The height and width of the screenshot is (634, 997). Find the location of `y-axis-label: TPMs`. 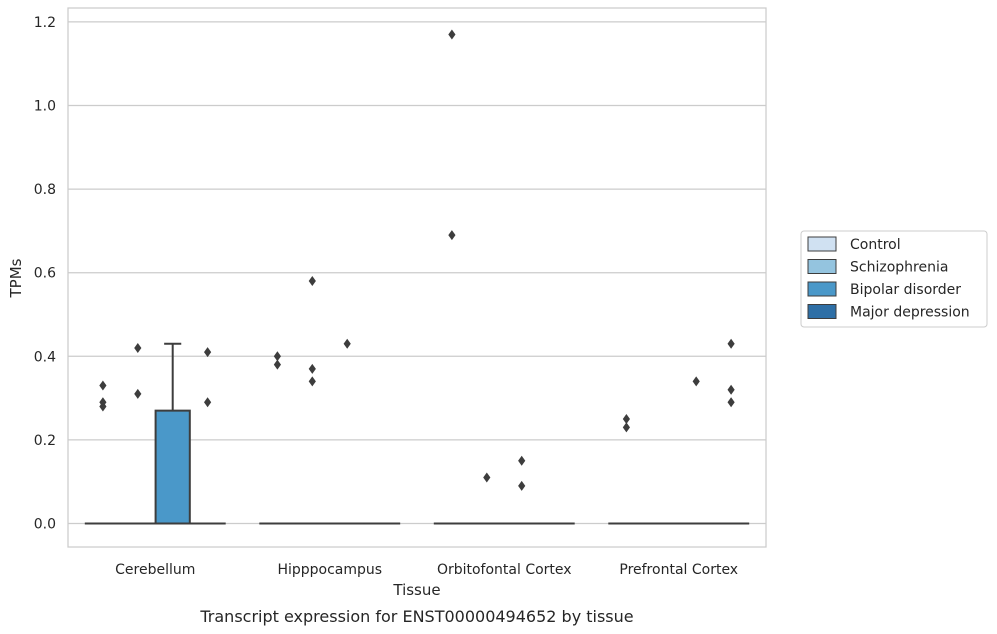

y-axis-label: TPMs is located at coordinates (16, 278).